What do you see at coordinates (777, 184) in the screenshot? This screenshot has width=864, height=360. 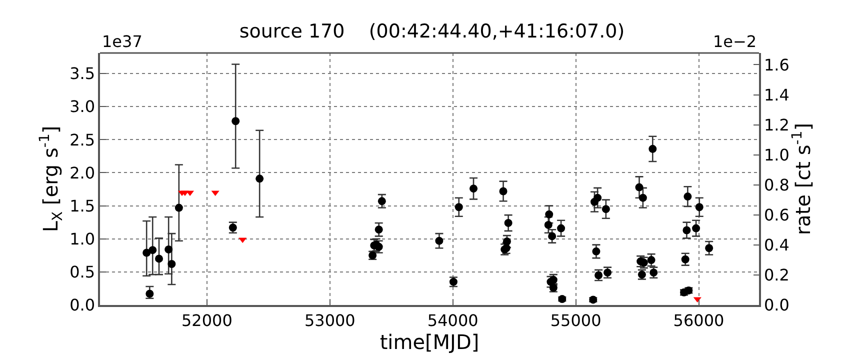 I see `y2-tick-label: 0.8` at bounding box center [777, 184].